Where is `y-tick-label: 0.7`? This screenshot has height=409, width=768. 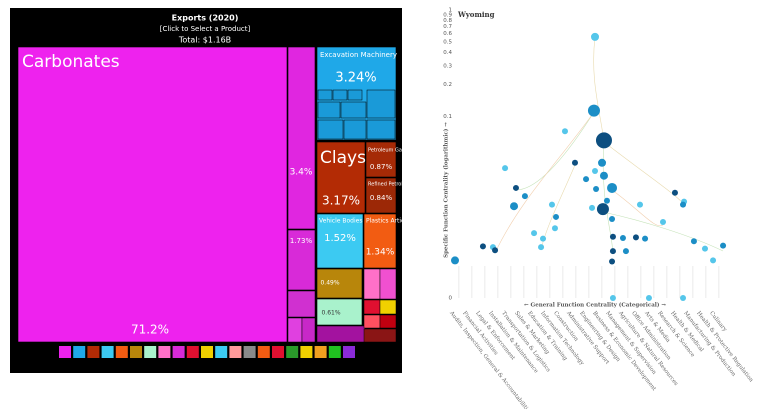
y-tick-label: 0.7 is located at coordinates (447, 27).